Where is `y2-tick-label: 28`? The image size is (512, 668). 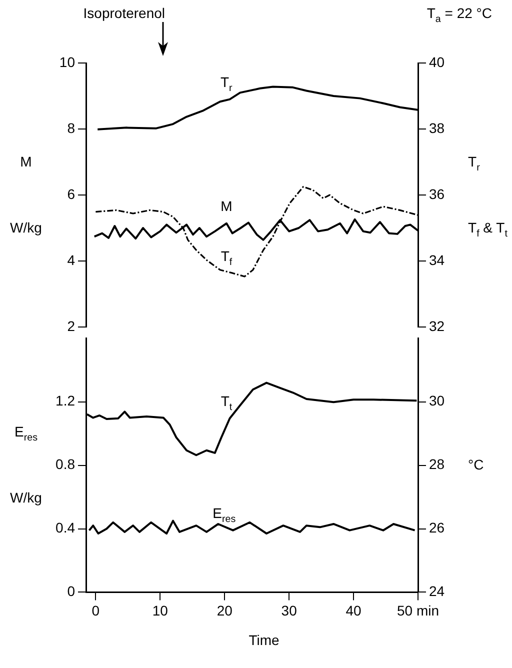
y2-tick-label: 28 is located at coordinates (437, 464).